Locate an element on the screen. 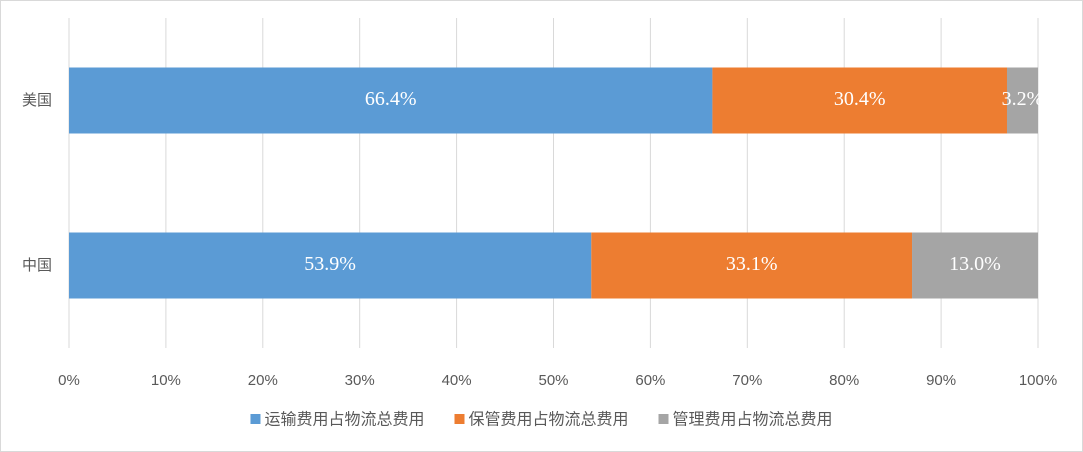  bar-value-label: 3.2% is located at coordinates (1023, 99).